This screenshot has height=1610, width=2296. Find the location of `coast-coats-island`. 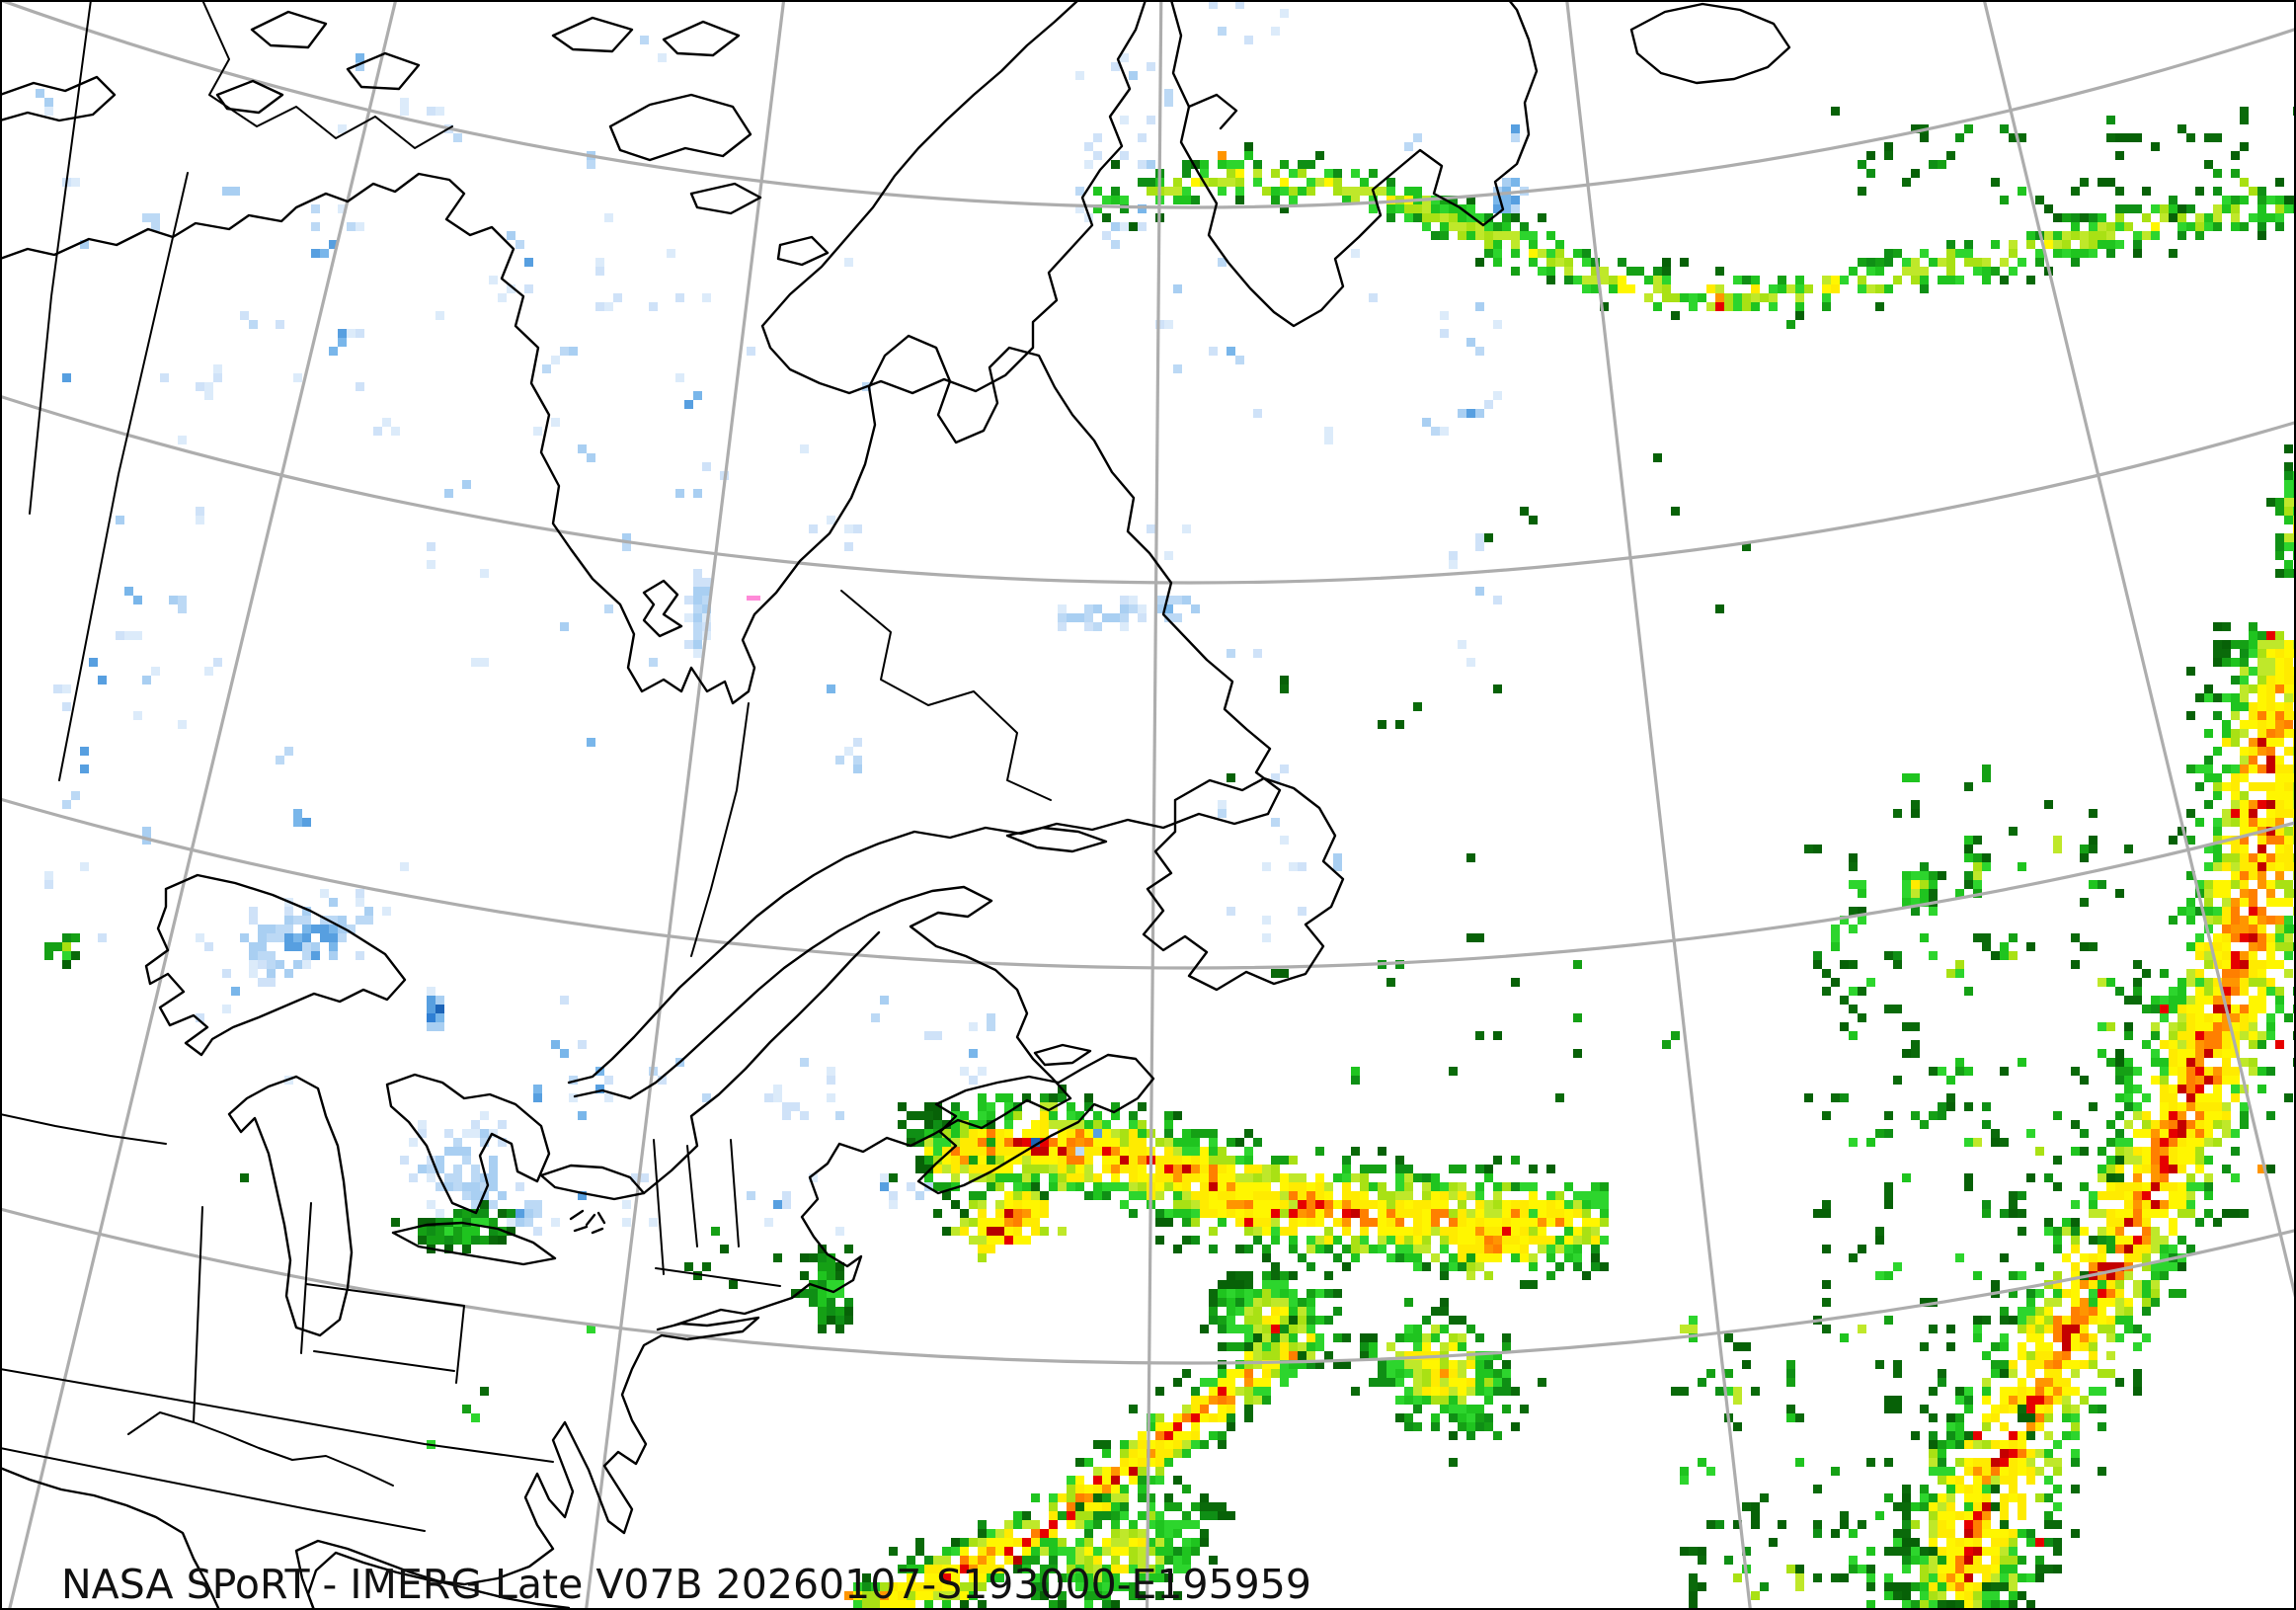

coast-coats-island is located at coordinates (725, 198).